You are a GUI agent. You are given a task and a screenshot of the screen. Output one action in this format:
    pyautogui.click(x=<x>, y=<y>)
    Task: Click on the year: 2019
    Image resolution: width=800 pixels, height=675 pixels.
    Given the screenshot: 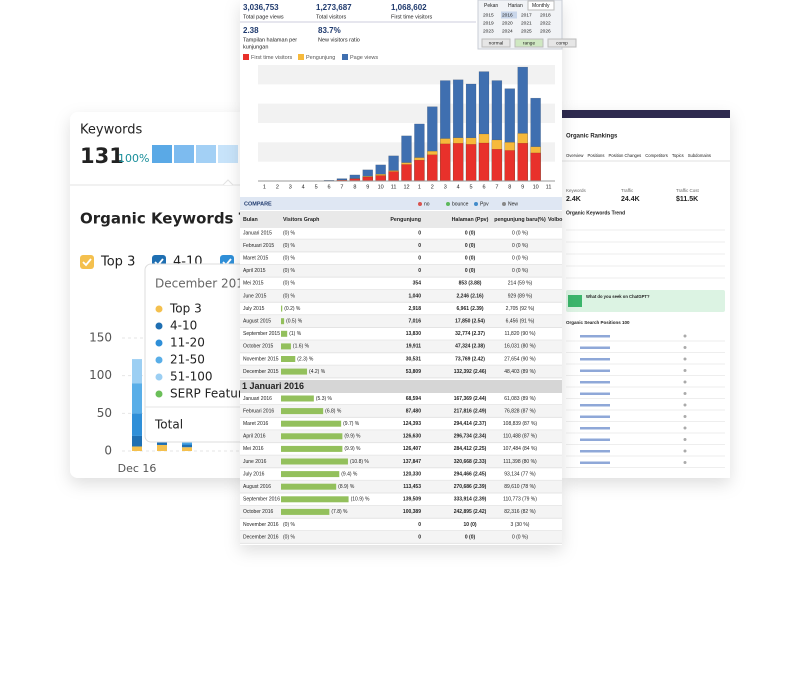 What is the action you would take?
    pyautogui.click(x=488, y=23)
    